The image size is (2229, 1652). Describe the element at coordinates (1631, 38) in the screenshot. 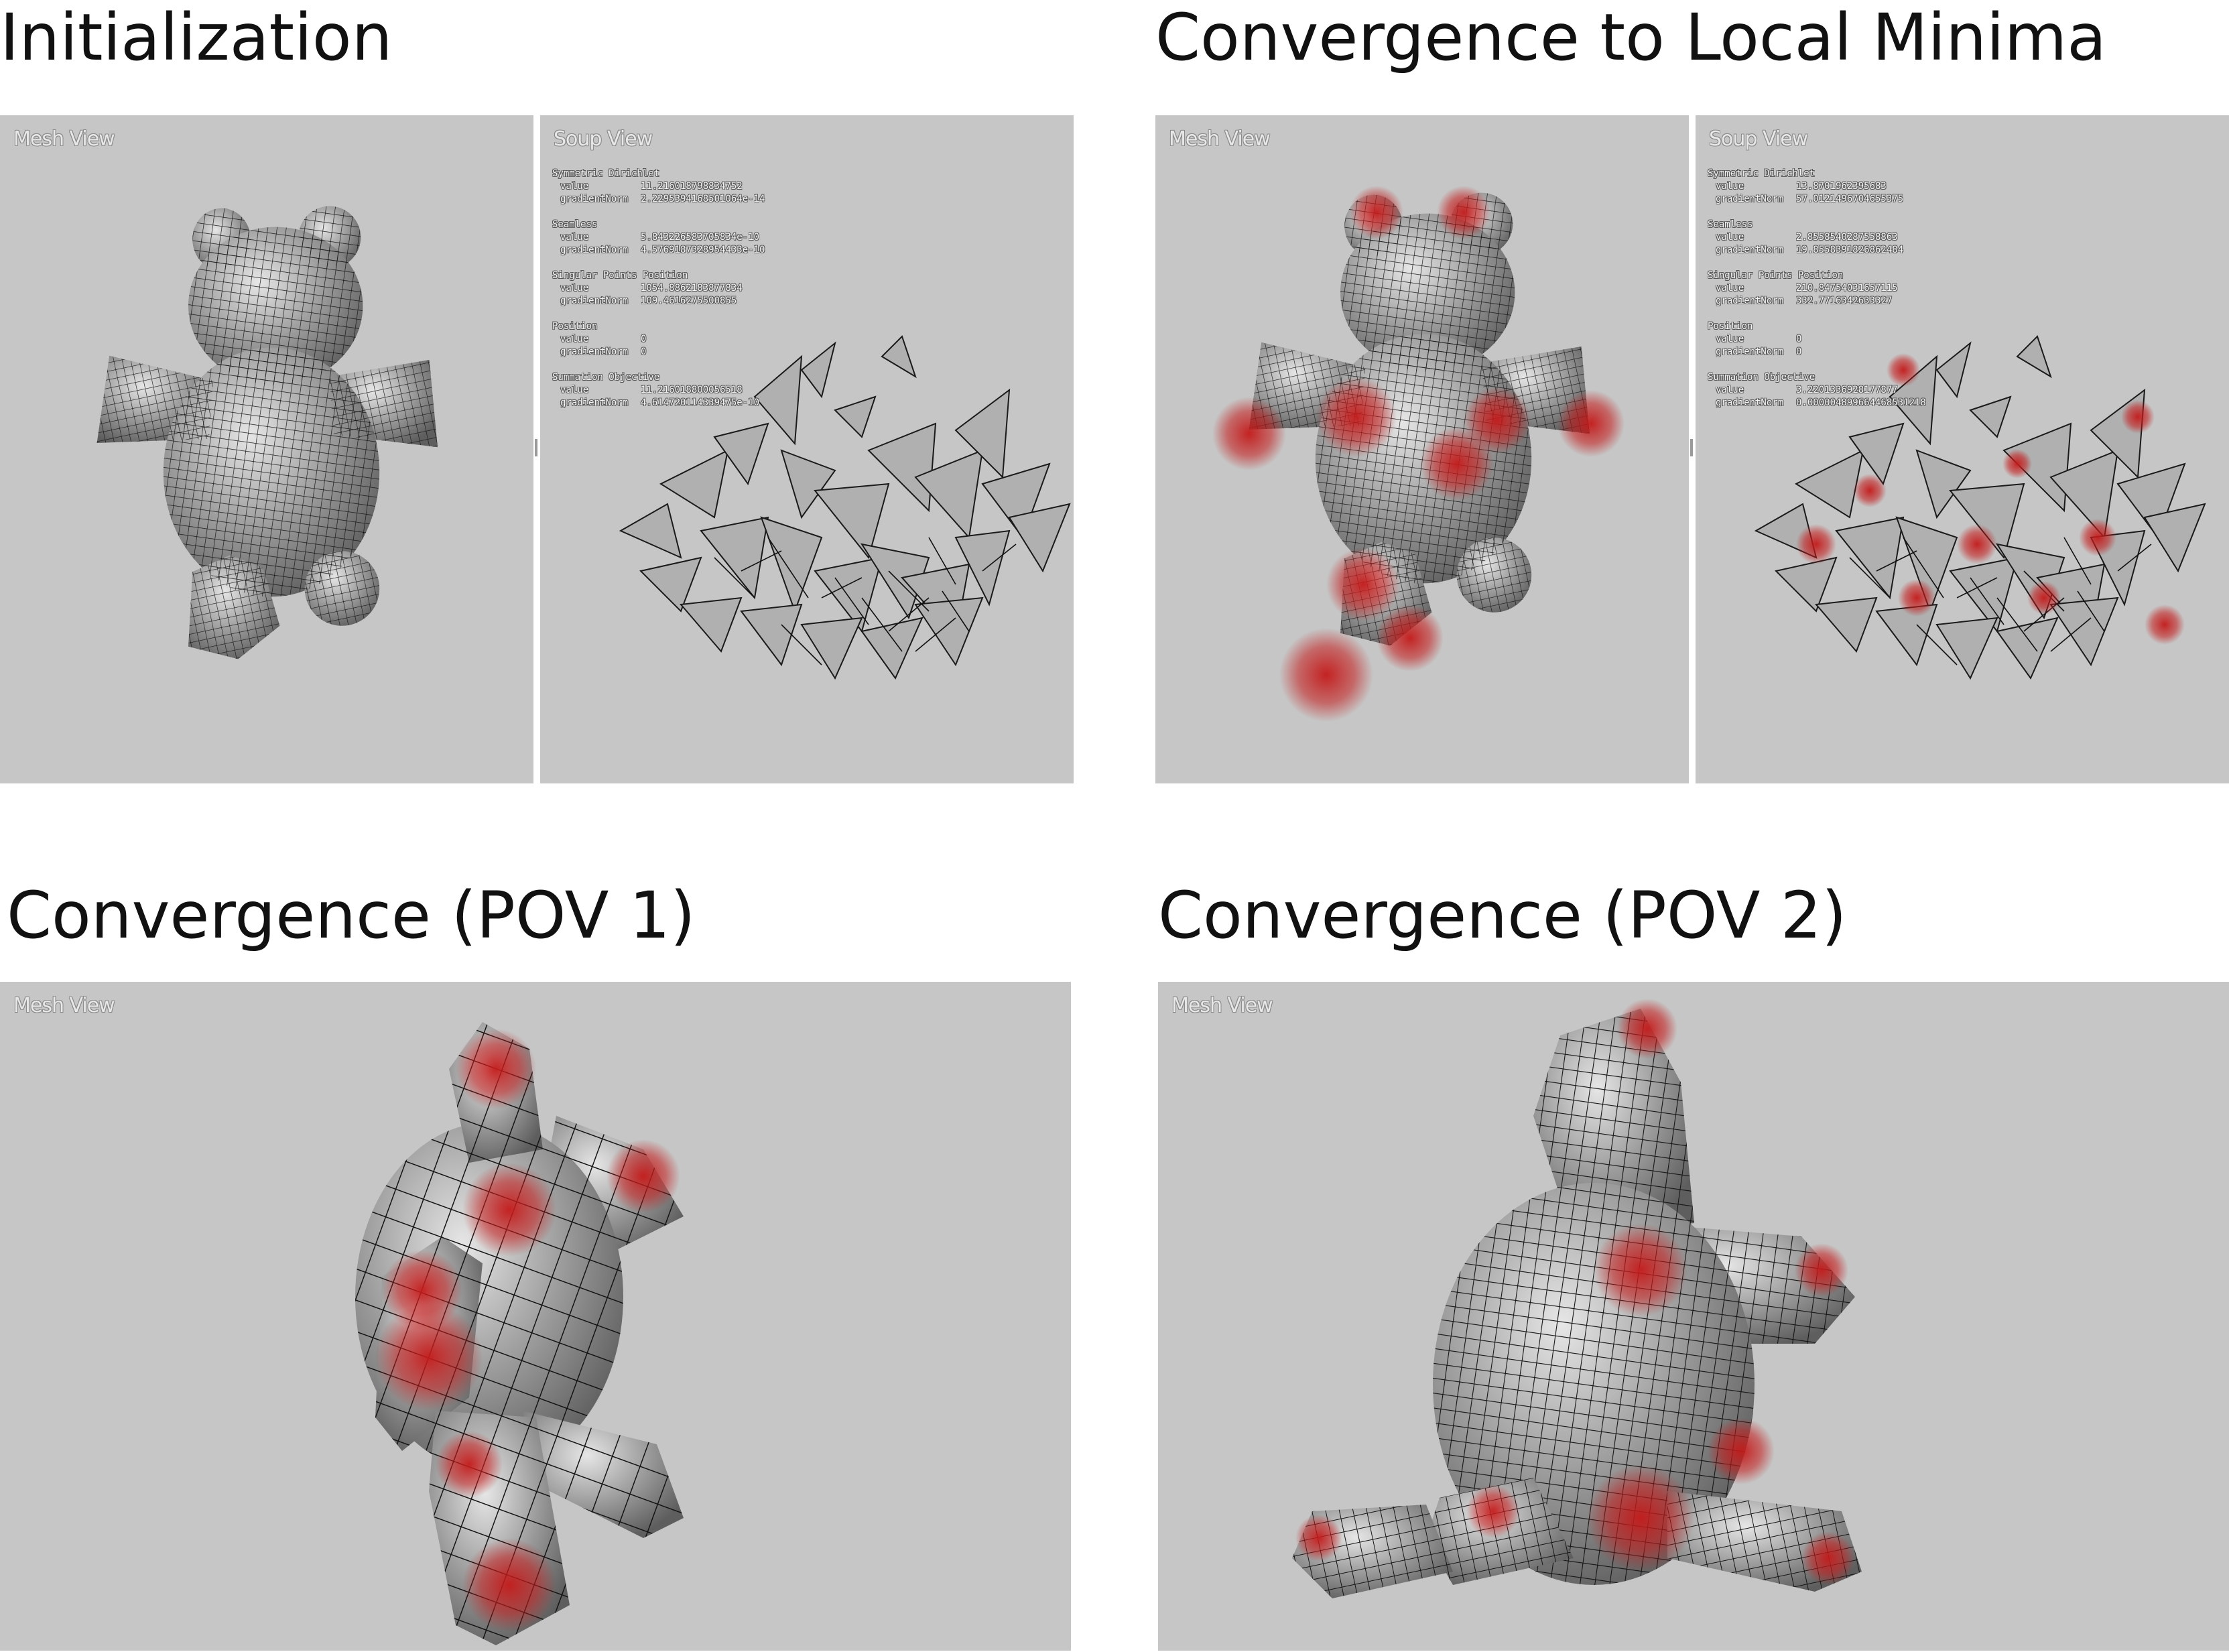

I see `title-local-minima: Convergence to Local Minima` at that location.